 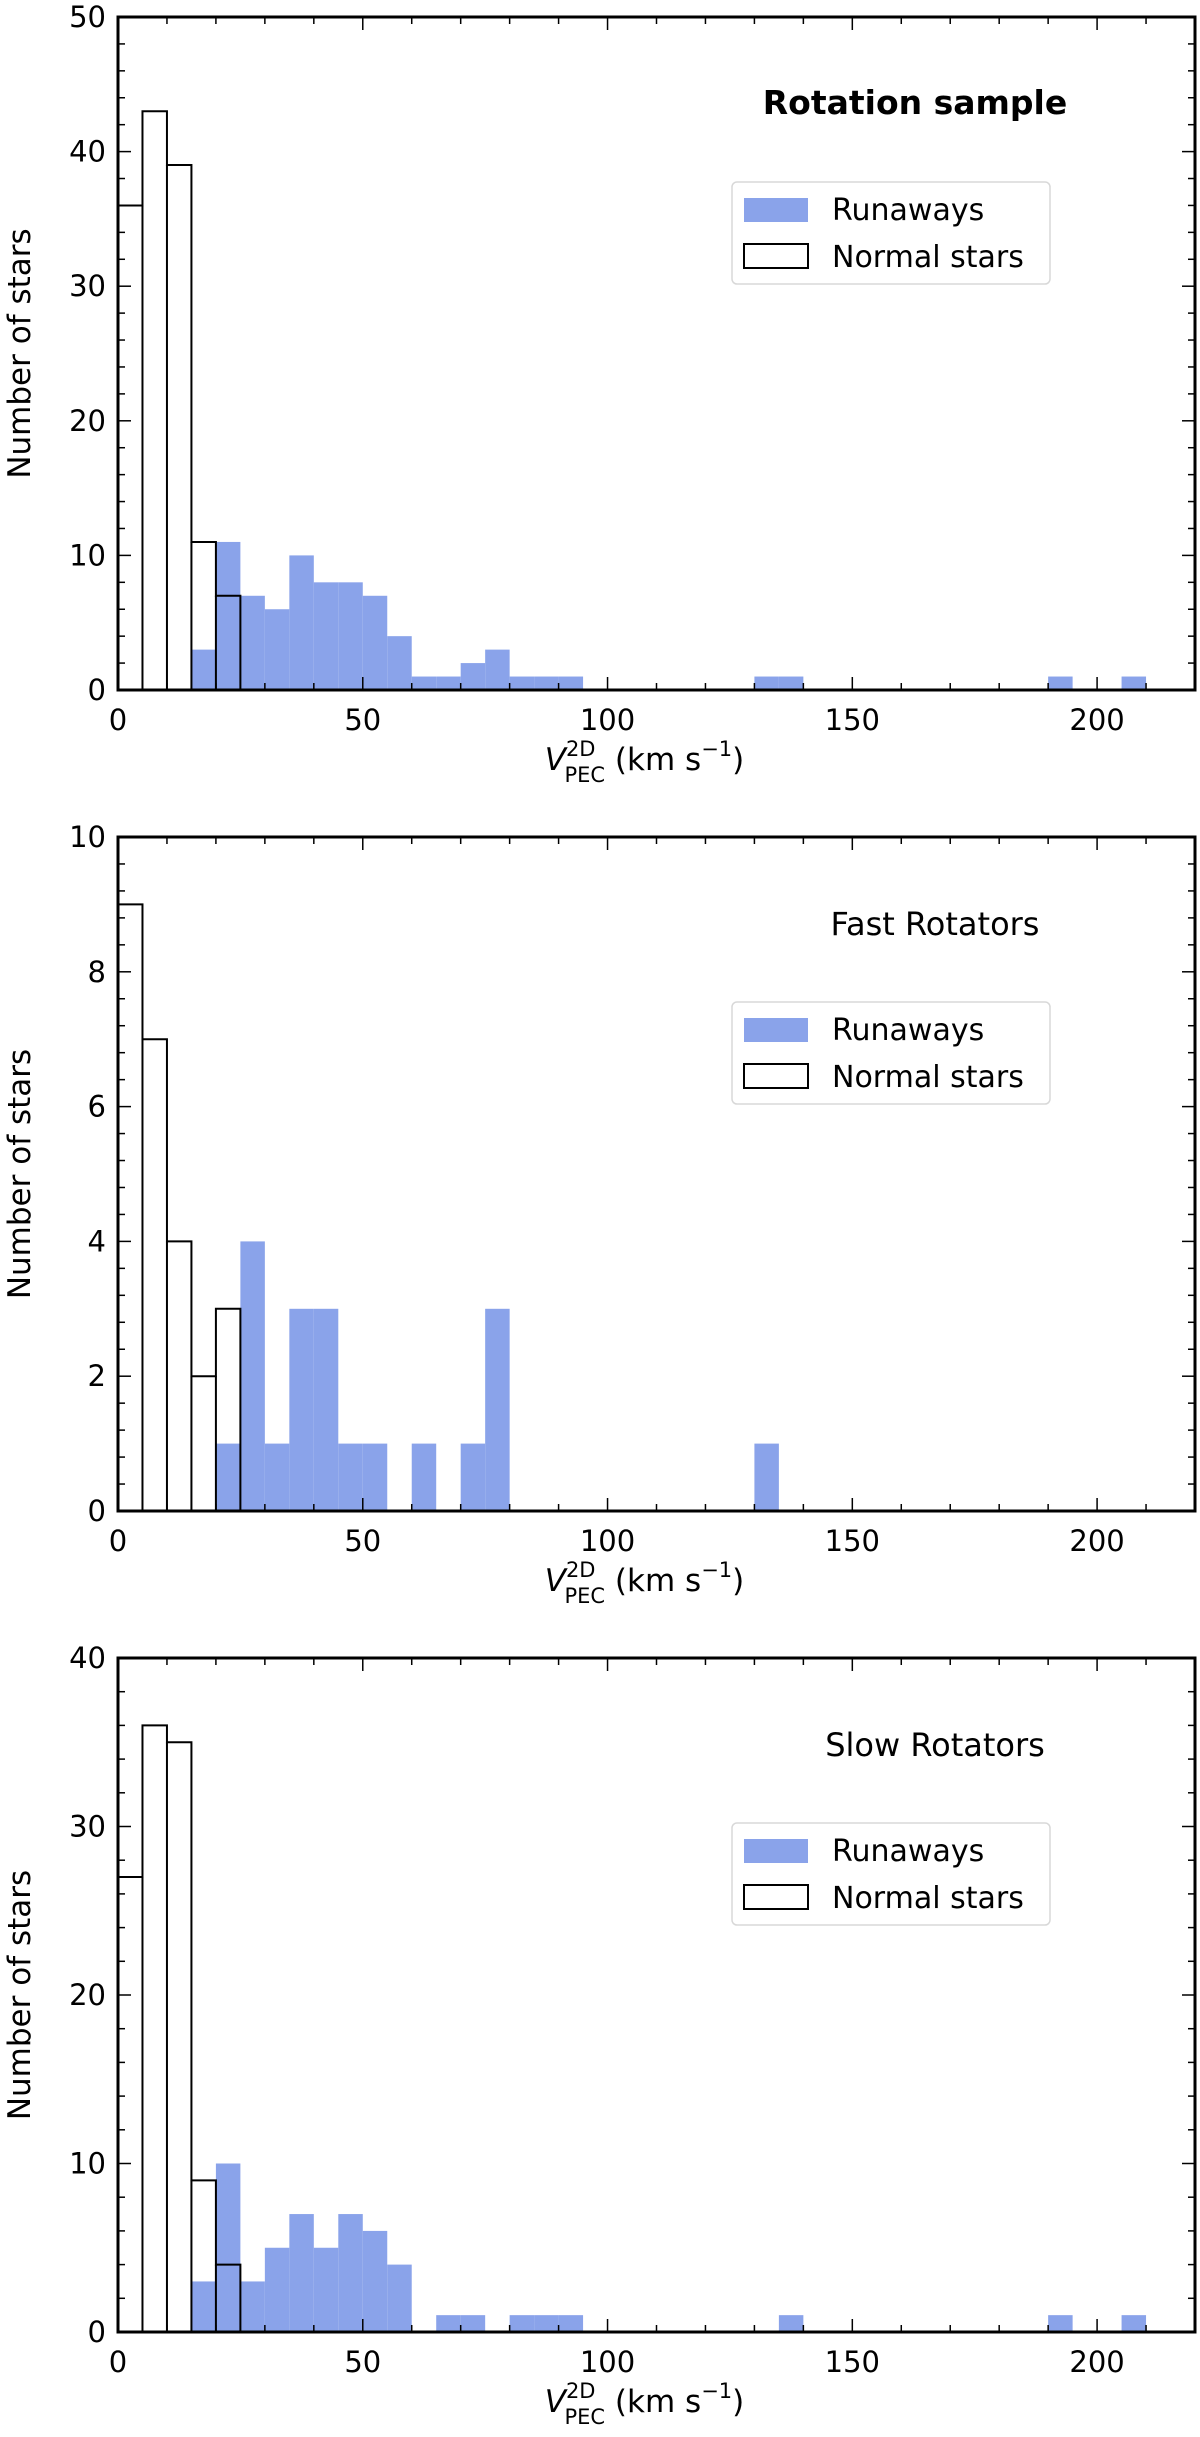 What do you see at coordinates (87, 17) in the screenshot?
I see `y-tick-label: 50` at bounding box center [87, 17].